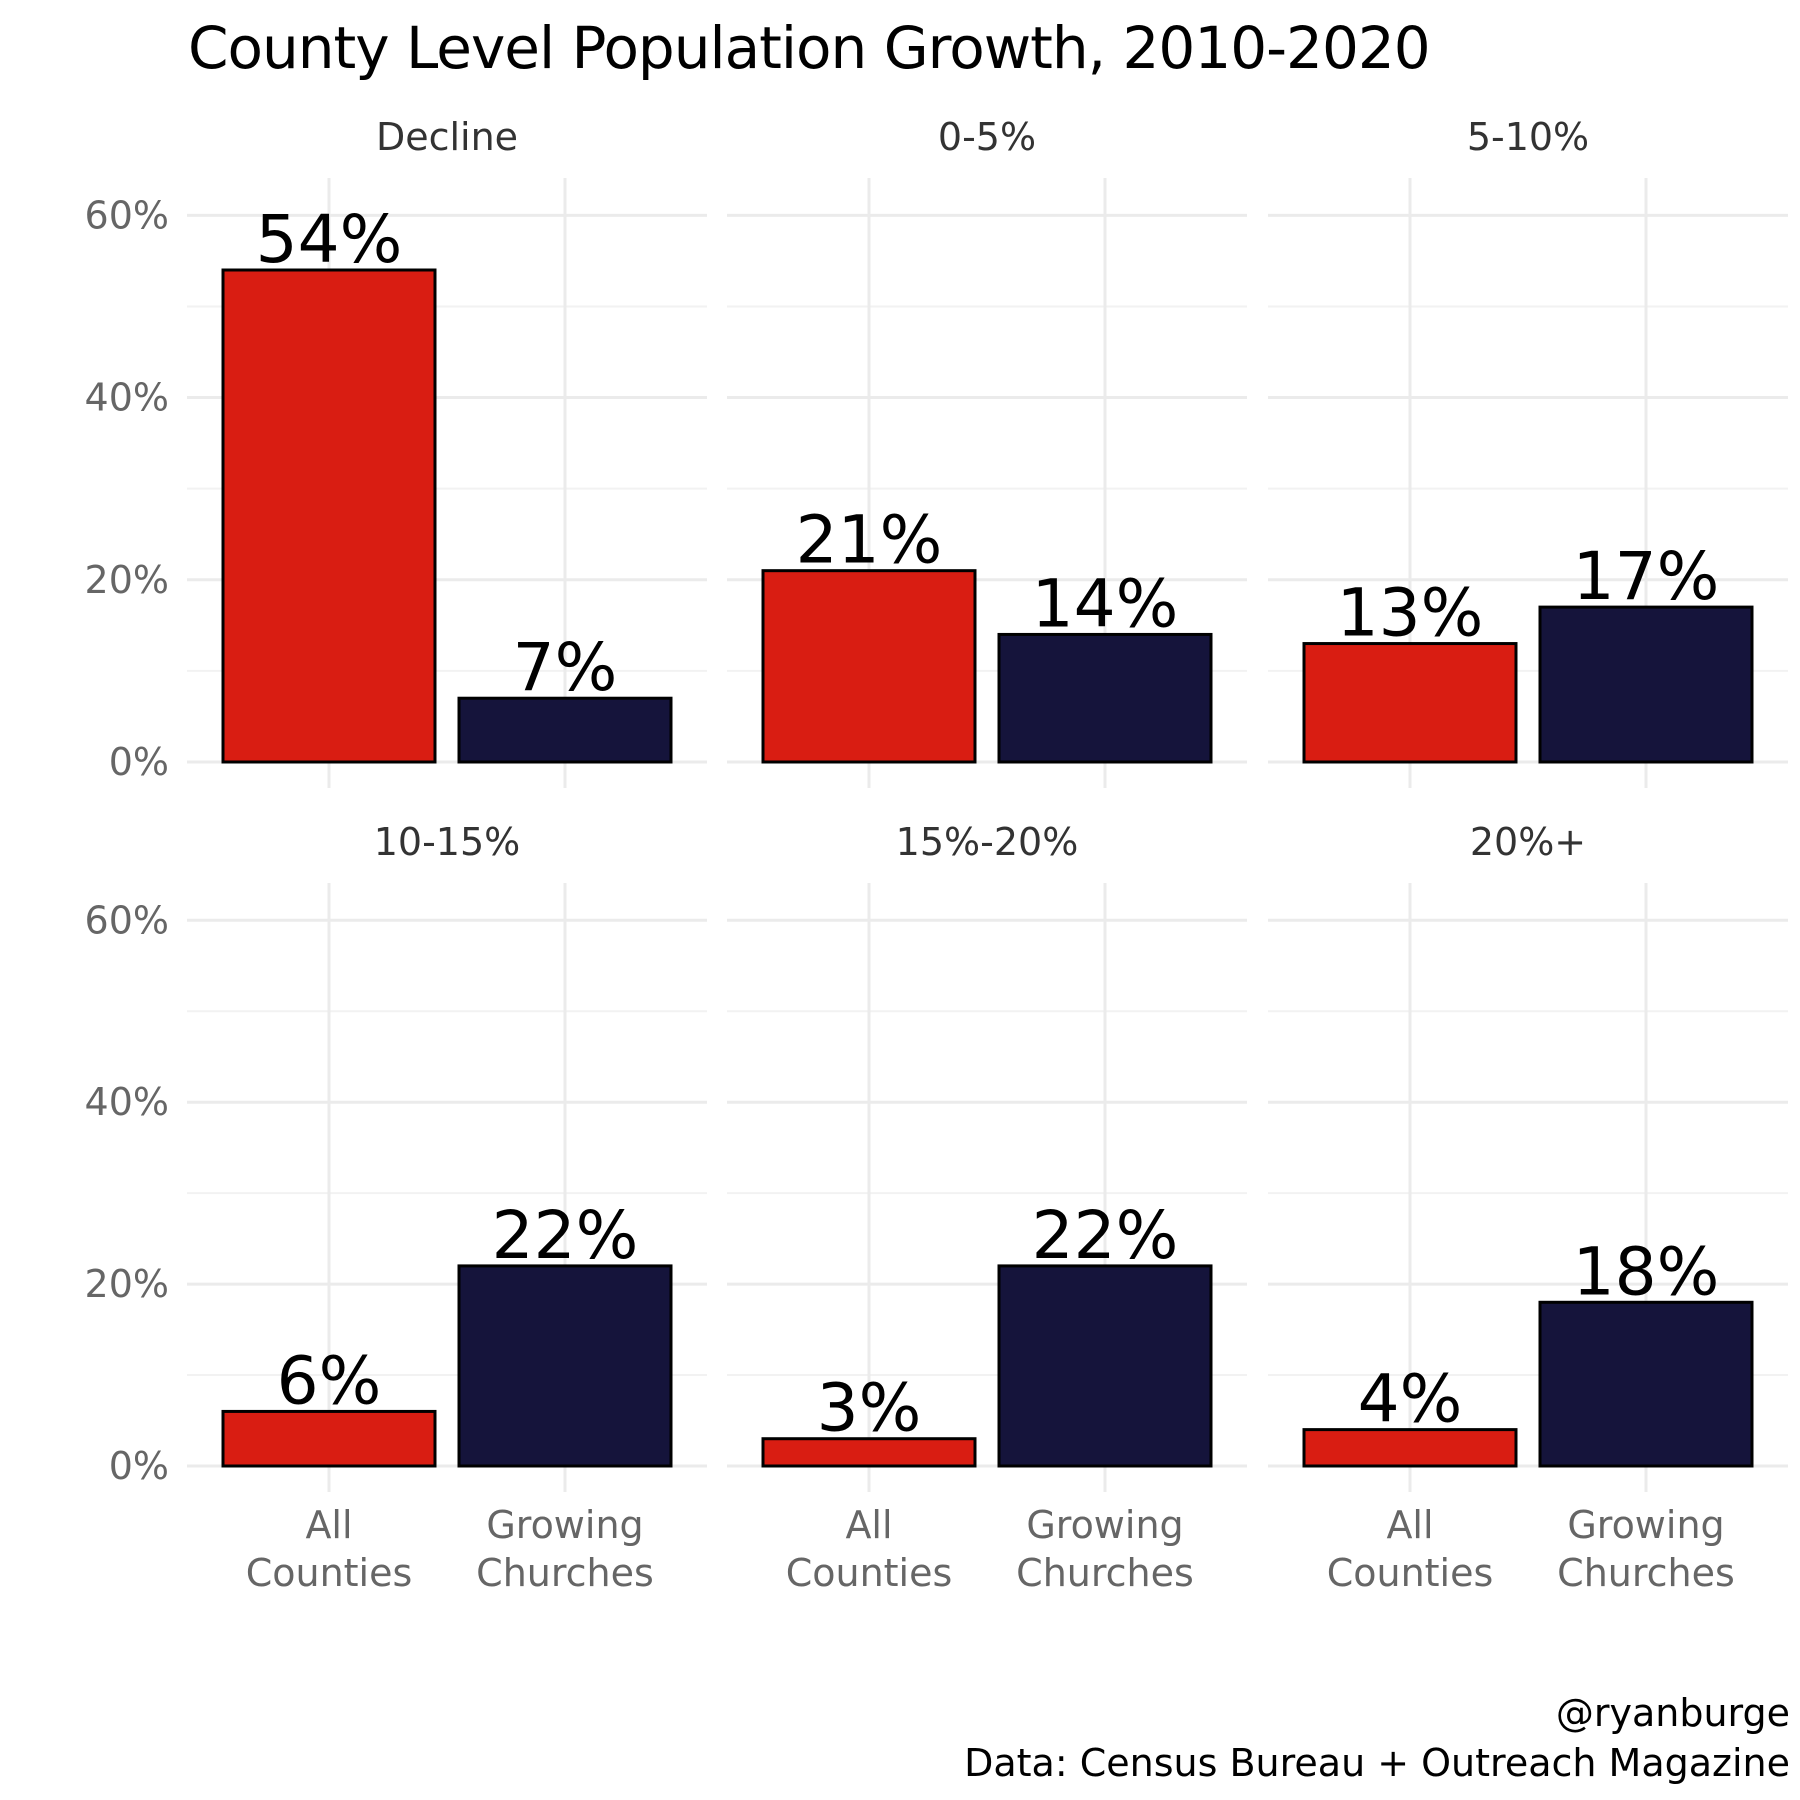 Image resolution: width=1800 pixels, height=1800 pixels. Describe the element at coordinates (1528, 451) in the screenshot. I see `facet-panel-2: 5-10% 13% 17%` at that location.